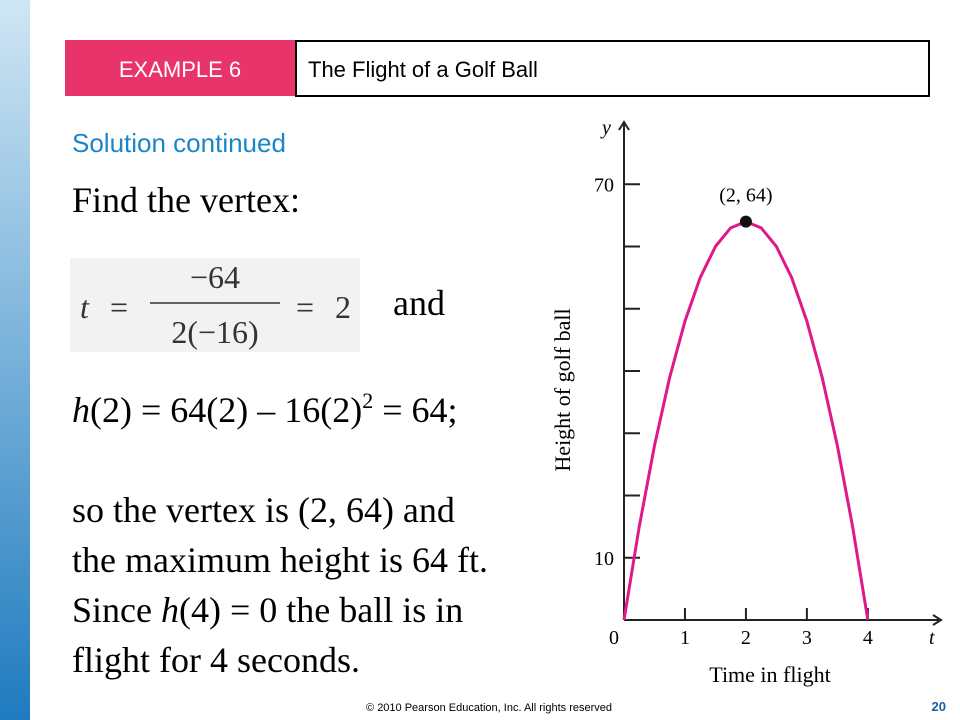 The image size is (960, 720). Describe the element at coordinates (624, 125) in the screenshot. I see `y-arrow` at that location.